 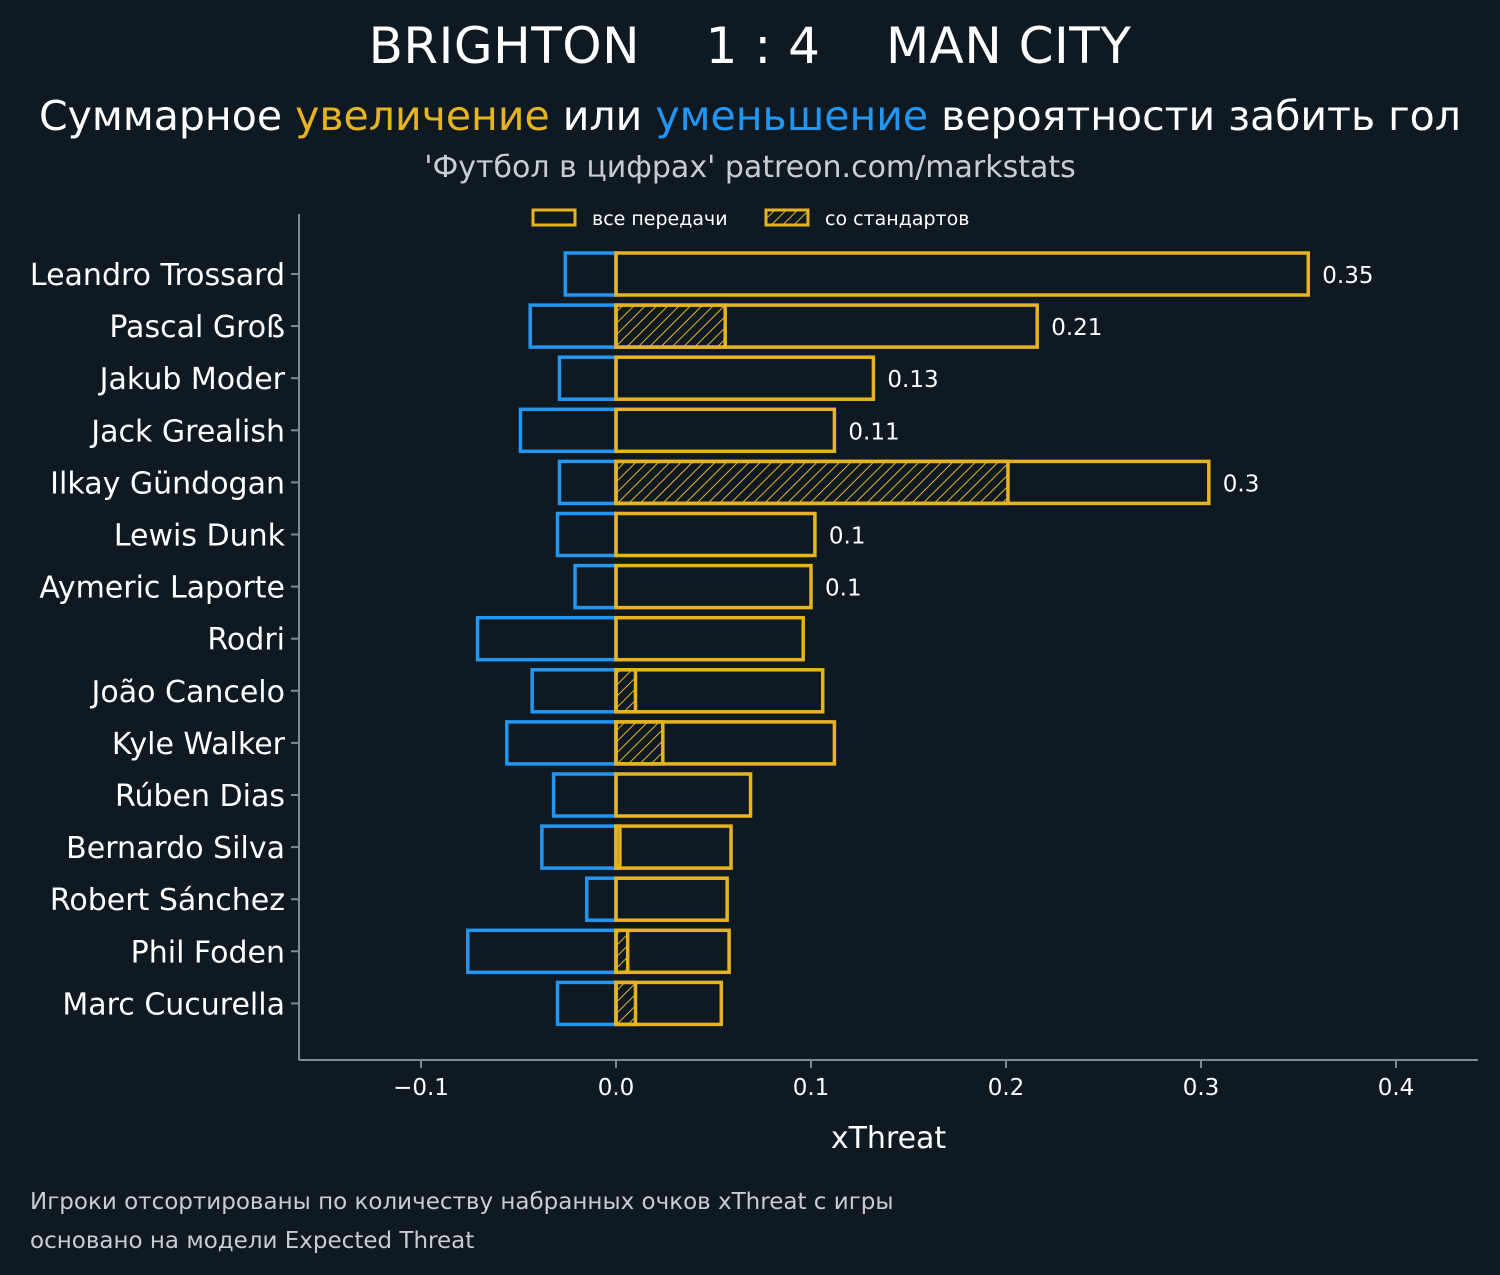 What do you see at coordinates (811, 1088) in the screenshot?
I see `x-tick-label-2: 0.1` at bounding box center [811, 1088].